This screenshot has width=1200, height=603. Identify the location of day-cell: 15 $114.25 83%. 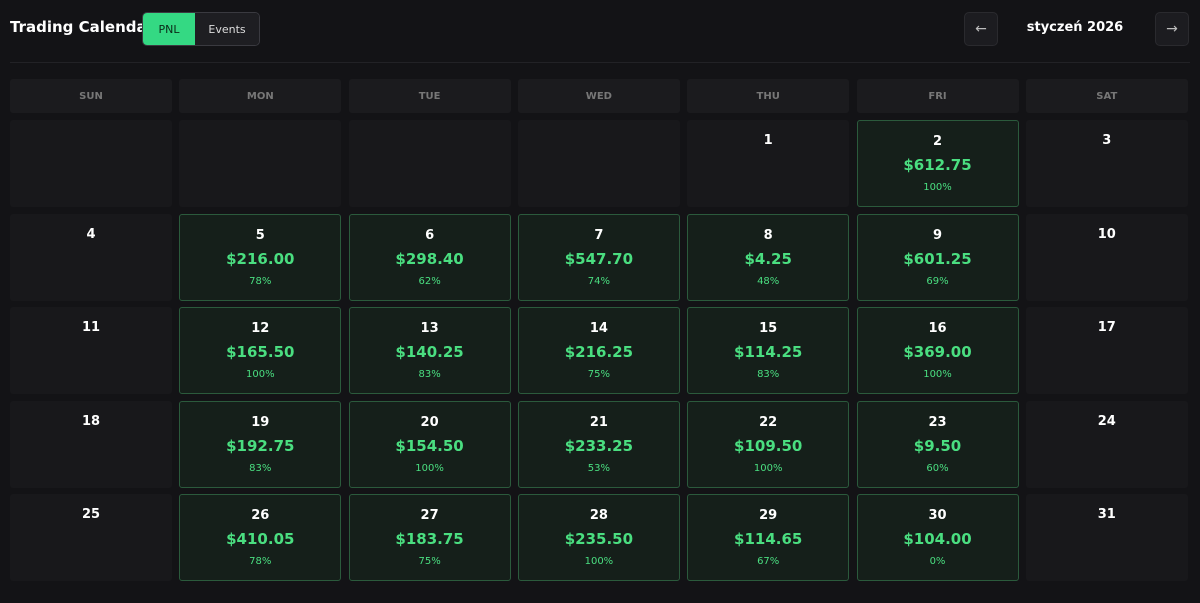
(768, 351).